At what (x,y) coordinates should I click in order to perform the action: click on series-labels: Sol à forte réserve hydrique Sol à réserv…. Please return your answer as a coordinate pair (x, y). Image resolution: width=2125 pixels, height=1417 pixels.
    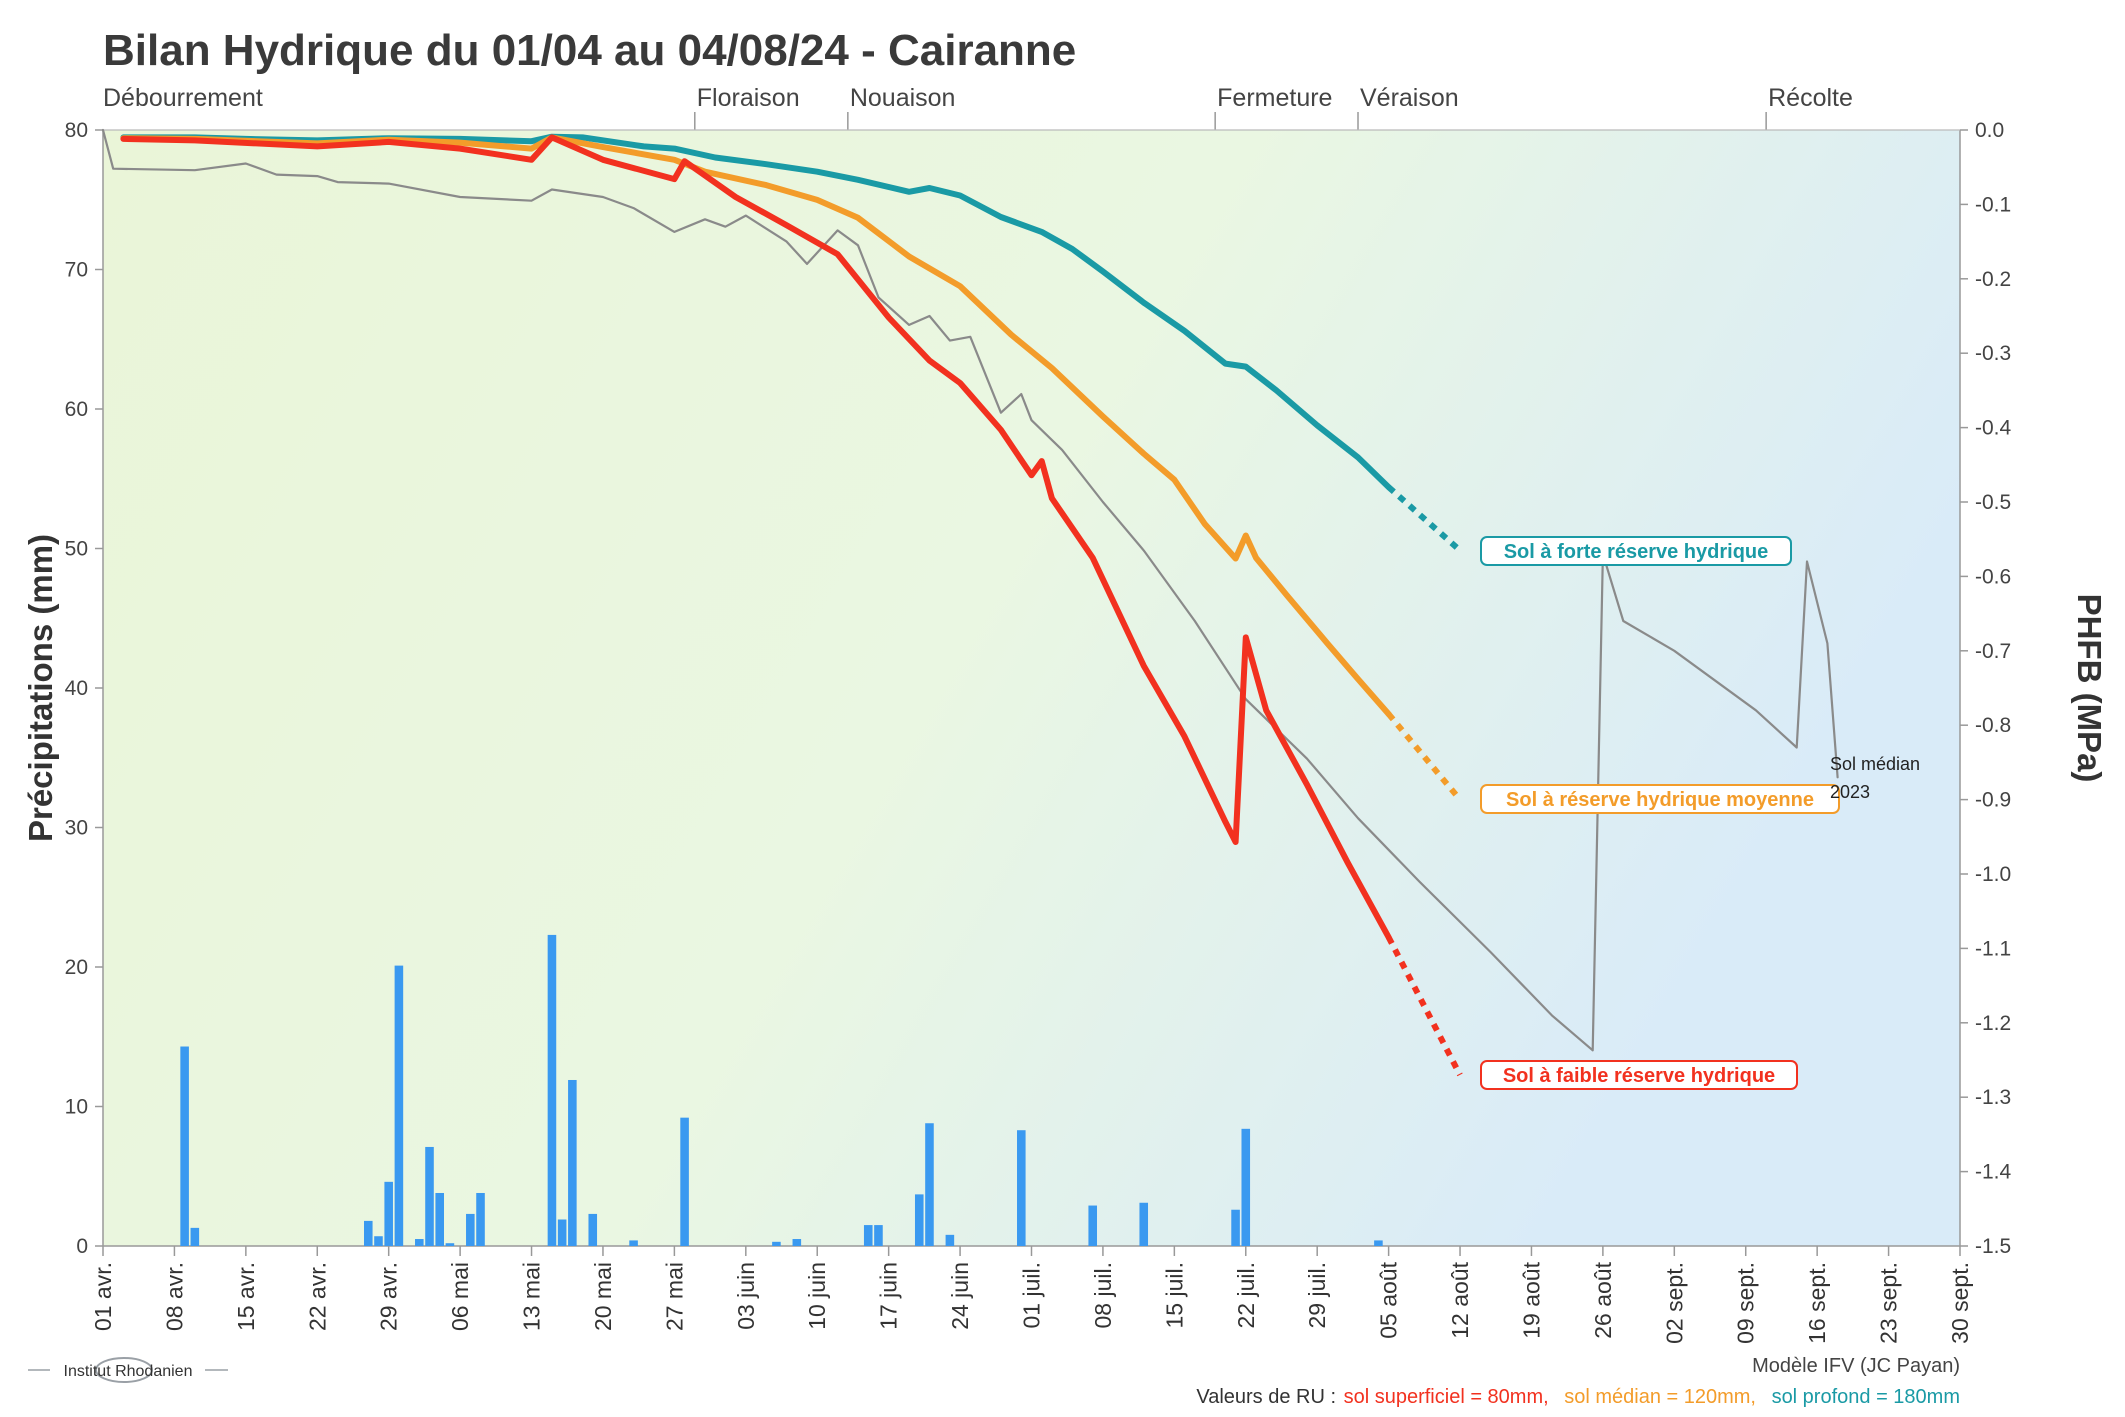
    Looking at the image, I should click on (1700, 813).